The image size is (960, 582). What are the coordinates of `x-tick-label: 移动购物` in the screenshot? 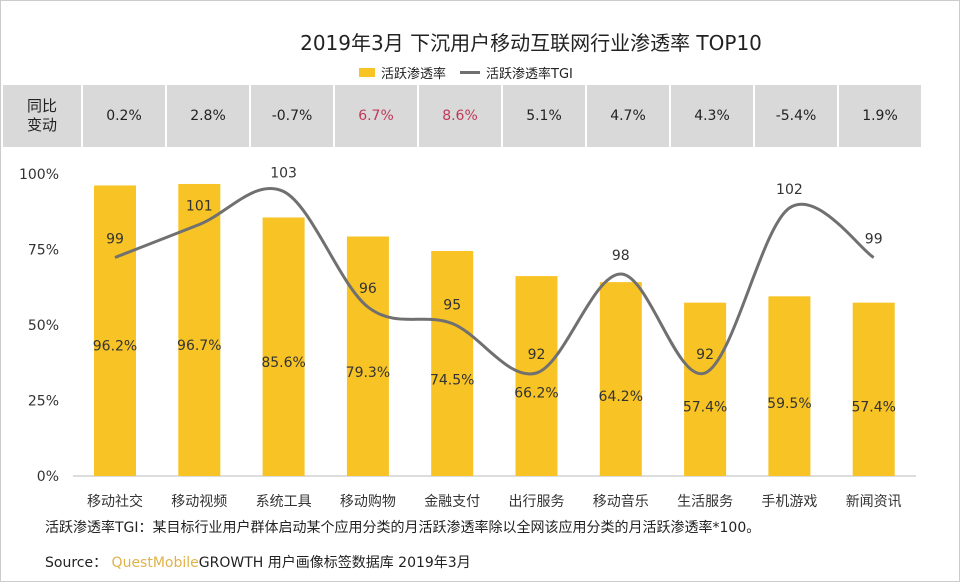 It's located at (368, 502).